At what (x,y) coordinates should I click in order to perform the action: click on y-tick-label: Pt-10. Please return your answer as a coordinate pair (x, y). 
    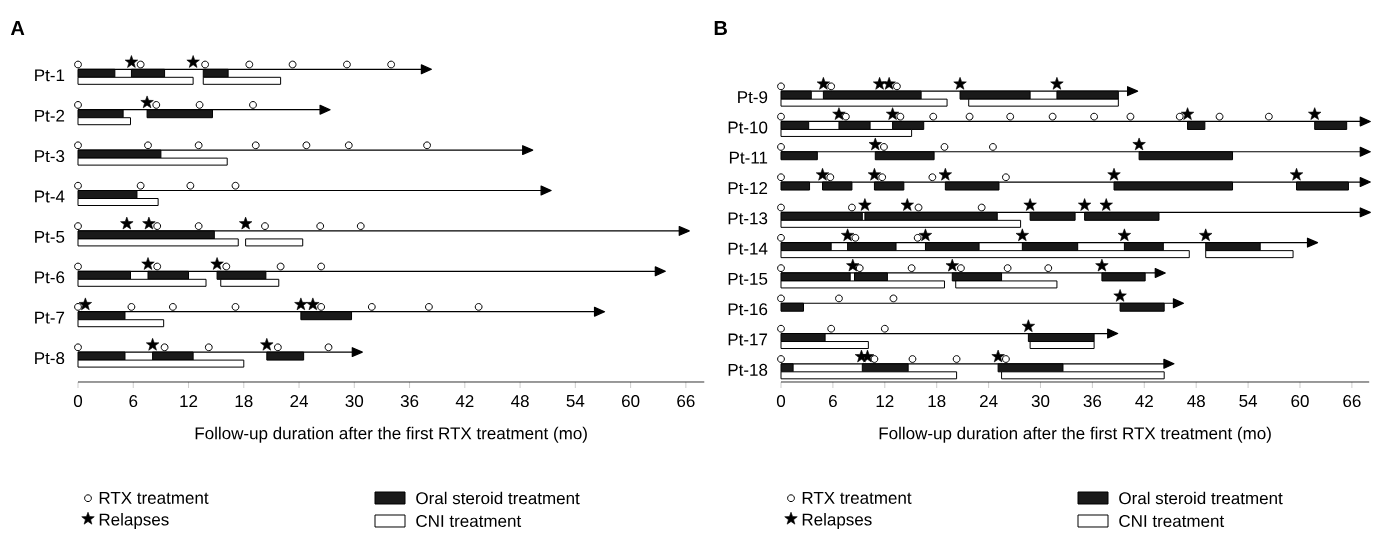
    Looking at the image, I should click on (748, 127).